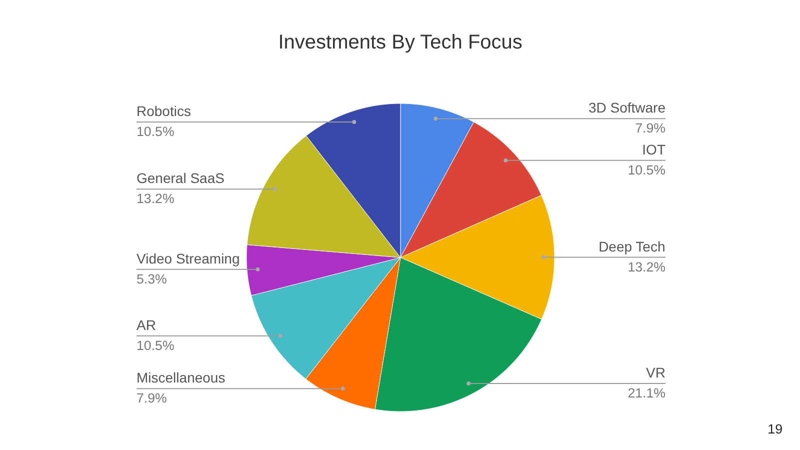 The height and width of the screenshot is (450, 800). What do you see at coordinates (632, 246) in the screenshot?
I see `slice-label: Deep Tech` at bounding box center [632, 246].